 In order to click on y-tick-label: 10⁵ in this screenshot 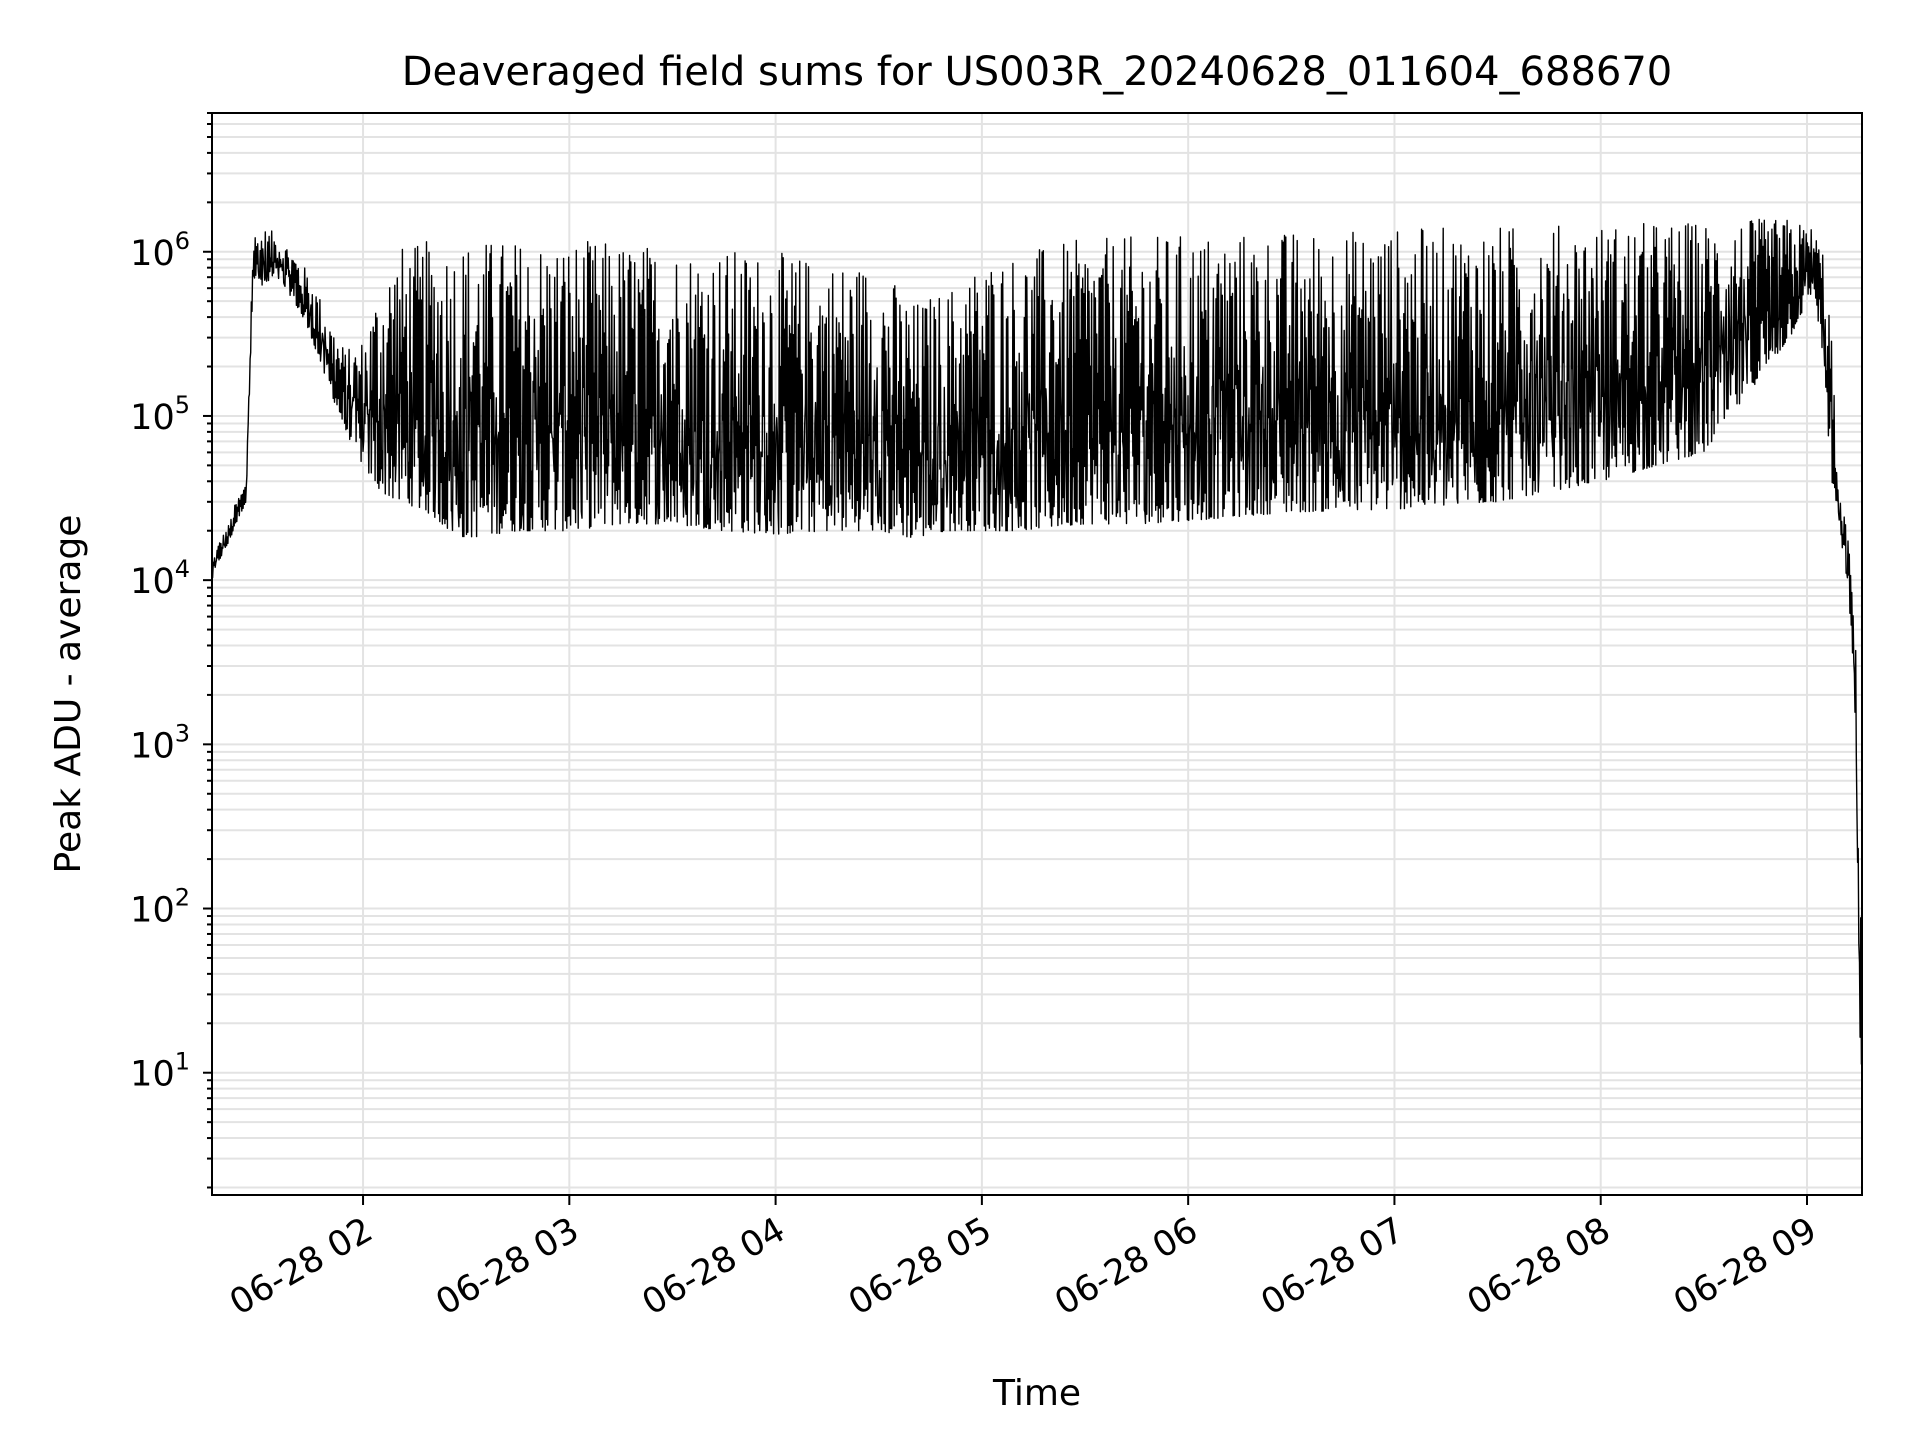, I will do `click(160, 414)`.